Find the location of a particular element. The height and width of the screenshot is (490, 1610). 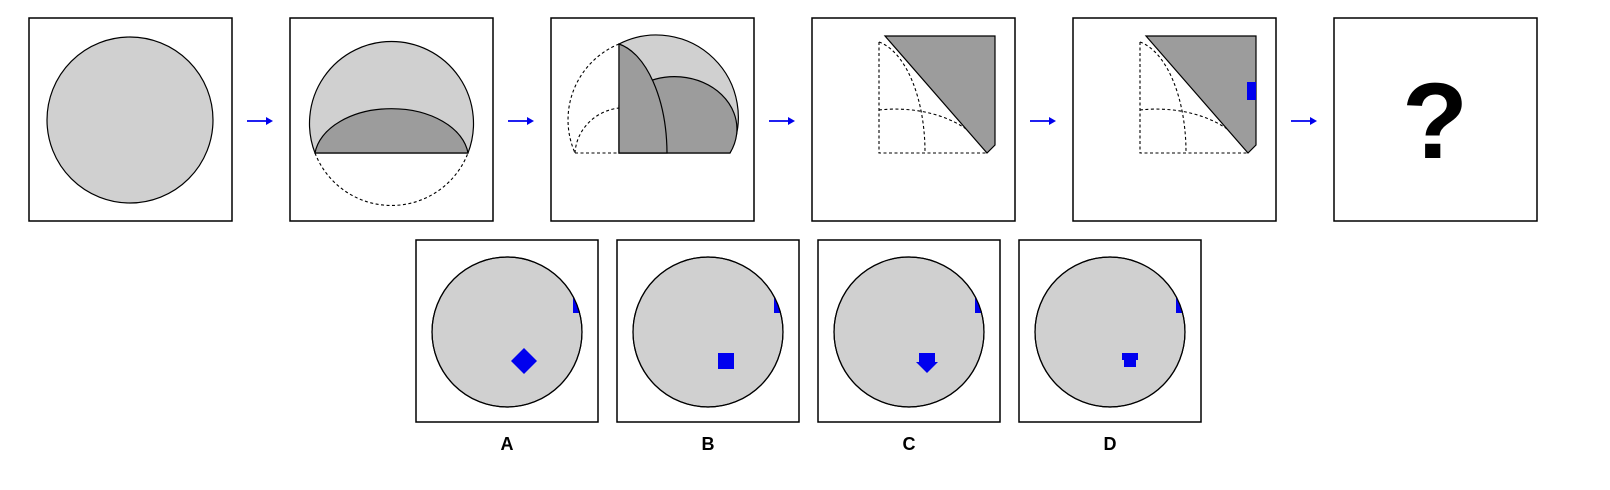

question-frame is located at coordinates (1435, 119).